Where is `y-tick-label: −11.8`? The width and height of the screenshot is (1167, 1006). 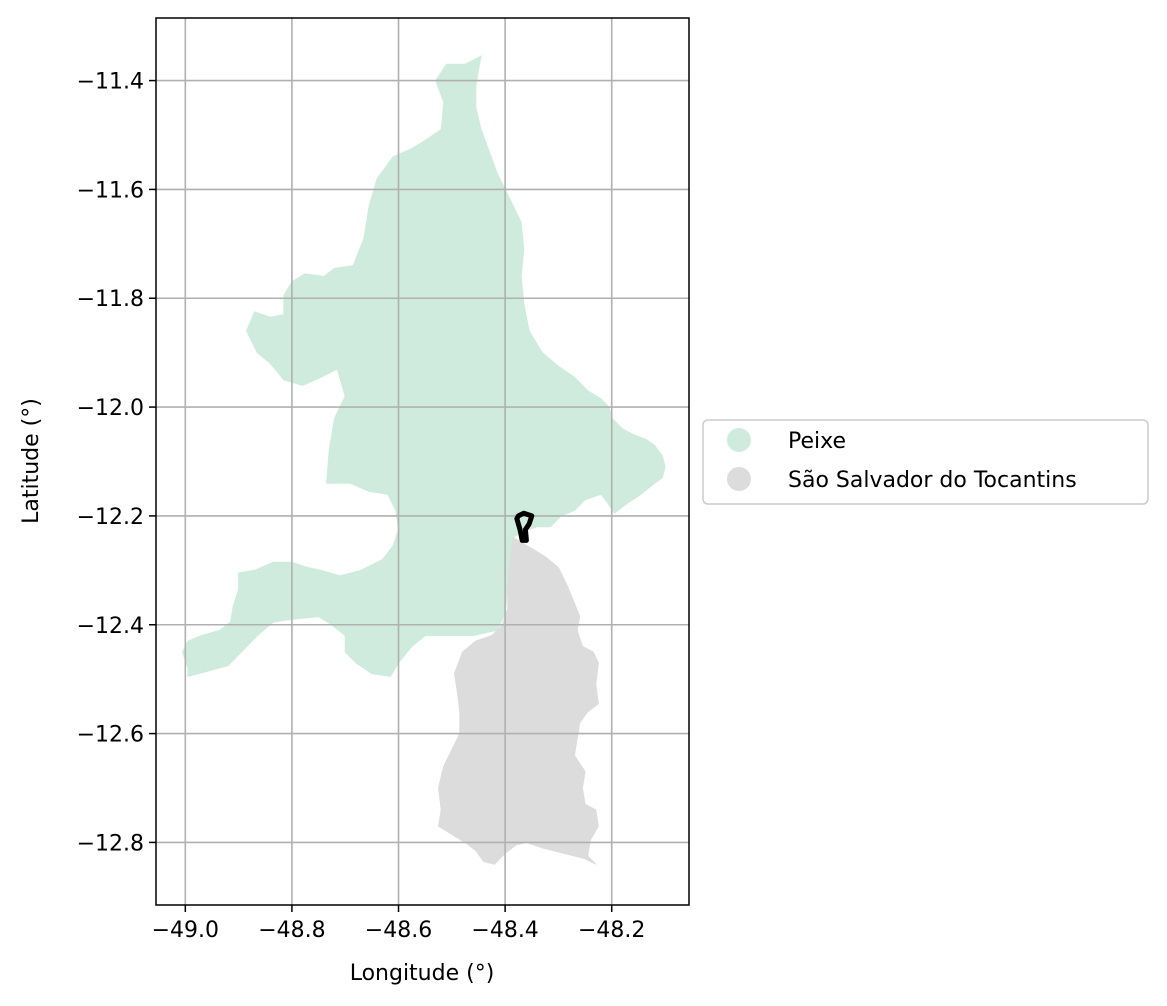 y-tick-label: −11.8 is located at coordinates (110, 299).